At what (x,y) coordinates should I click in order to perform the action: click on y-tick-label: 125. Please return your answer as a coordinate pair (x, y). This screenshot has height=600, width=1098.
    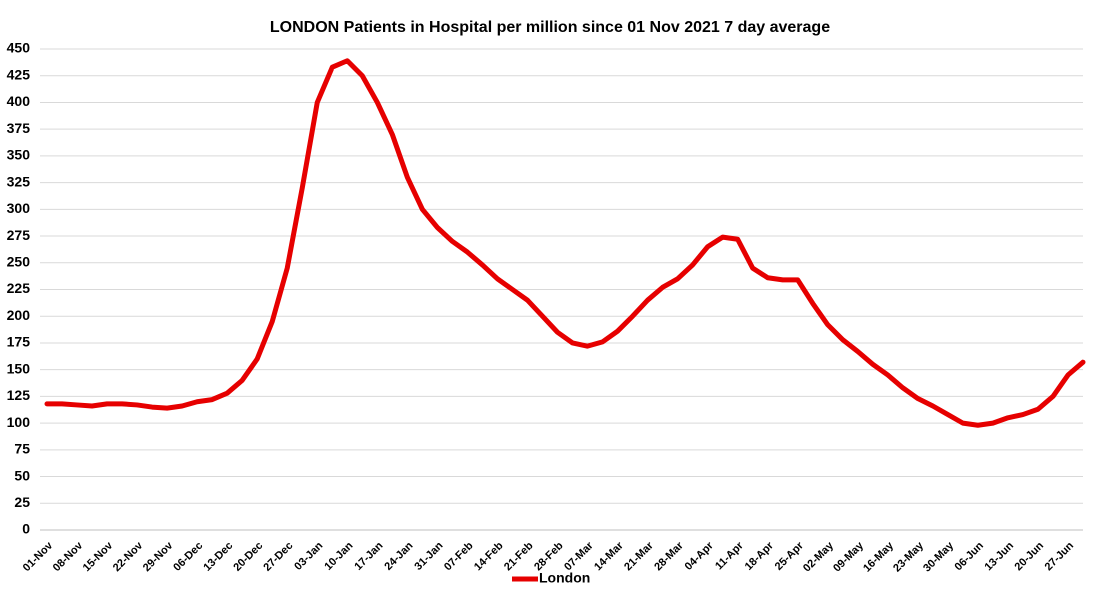
    Looking at the image, I should click on (19, 395).